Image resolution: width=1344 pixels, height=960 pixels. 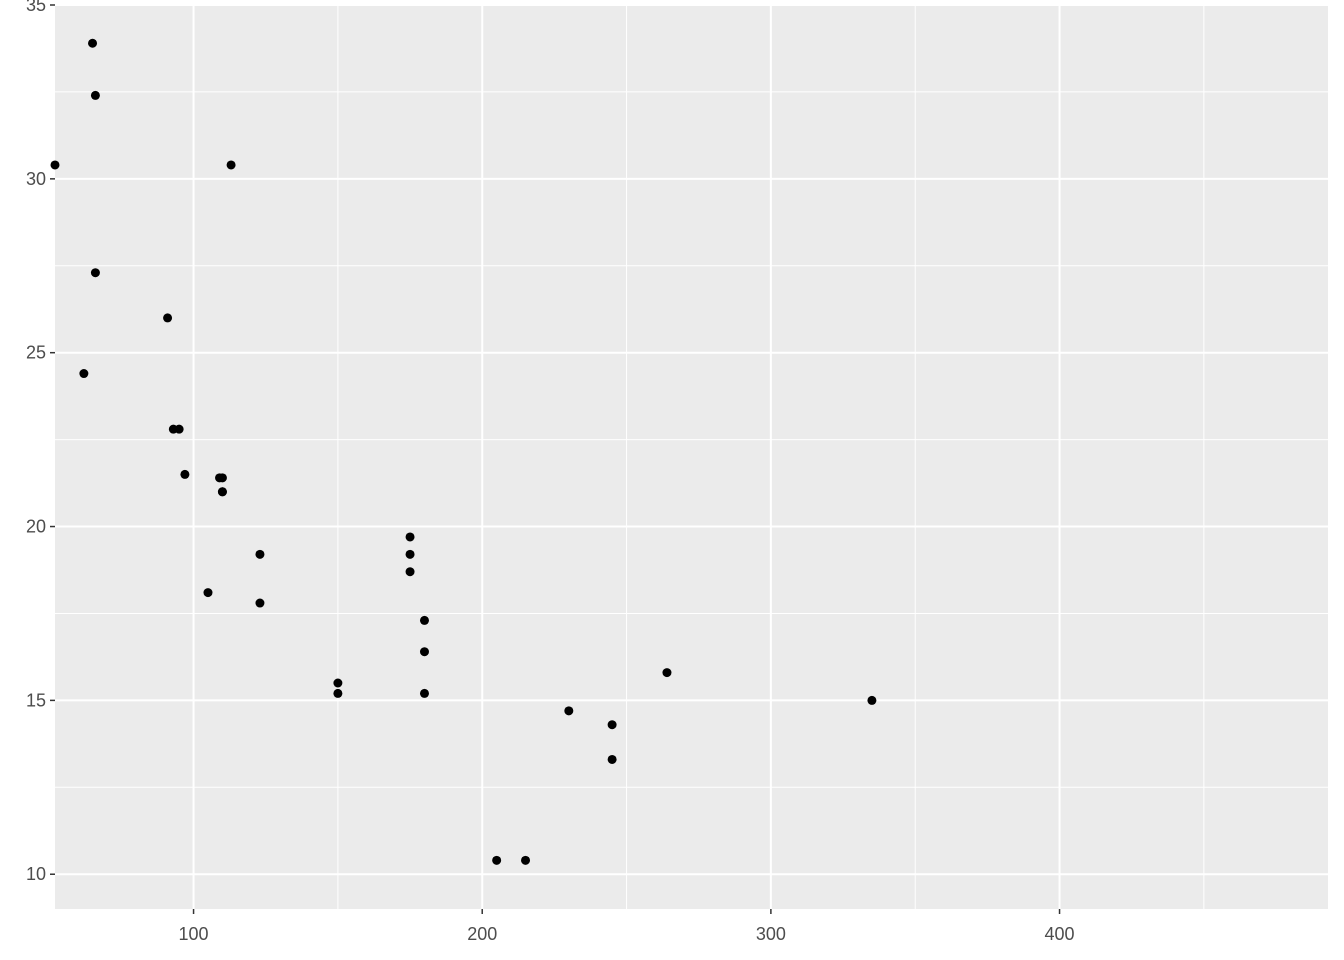 What do you see at coordinates (36, 179) in the screenshot?
I see `y-tick-label: 30` at bounding box center [36, 179].